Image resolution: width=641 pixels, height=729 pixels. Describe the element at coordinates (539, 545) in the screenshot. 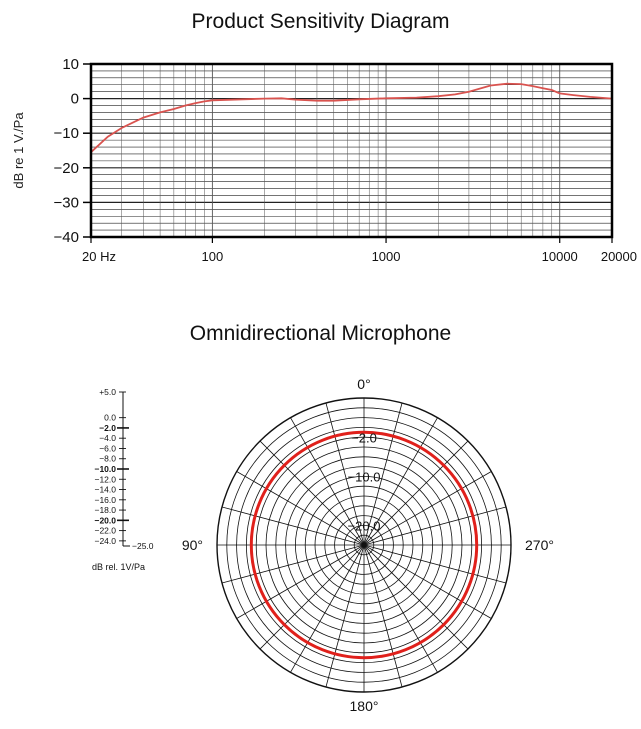

I see `angle-label: 270°` at that location.